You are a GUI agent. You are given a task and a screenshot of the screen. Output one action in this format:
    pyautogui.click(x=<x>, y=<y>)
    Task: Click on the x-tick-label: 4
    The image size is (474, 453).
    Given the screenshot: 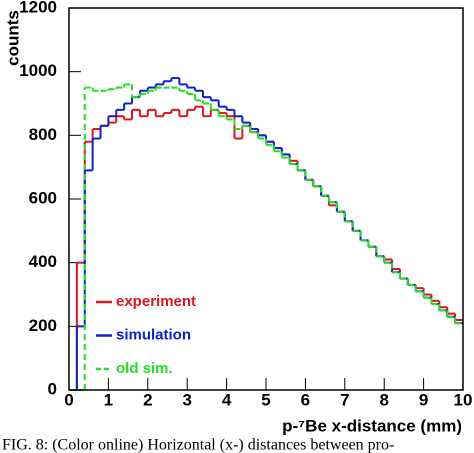 What is the action you would take?
    pyautogui.click(x=227, y=399)
    